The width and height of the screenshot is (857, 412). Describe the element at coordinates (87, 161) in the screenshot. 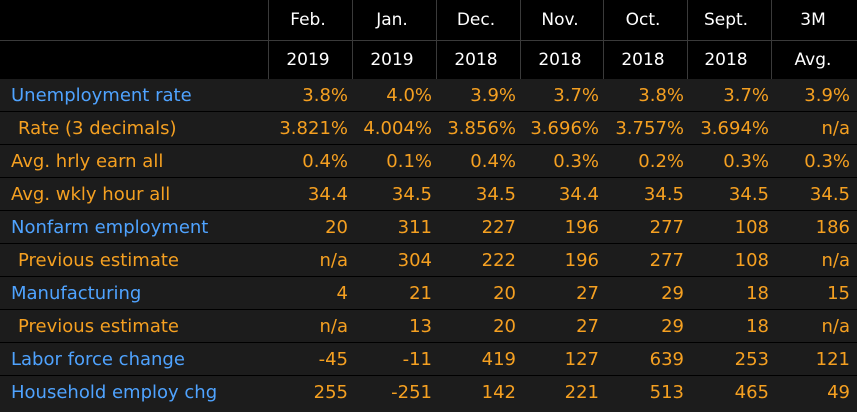

I see `row-label: Avg. hrly earn all` at that location.